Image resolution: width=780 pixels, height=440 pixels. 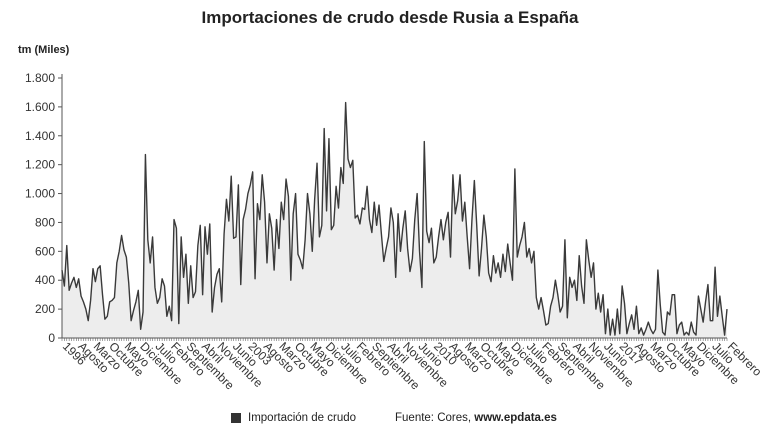 What do you see at coordinates (302, 418) in the screenshot?
I see `legend-label: Importación de crudo` at bounding box center [302, 418].